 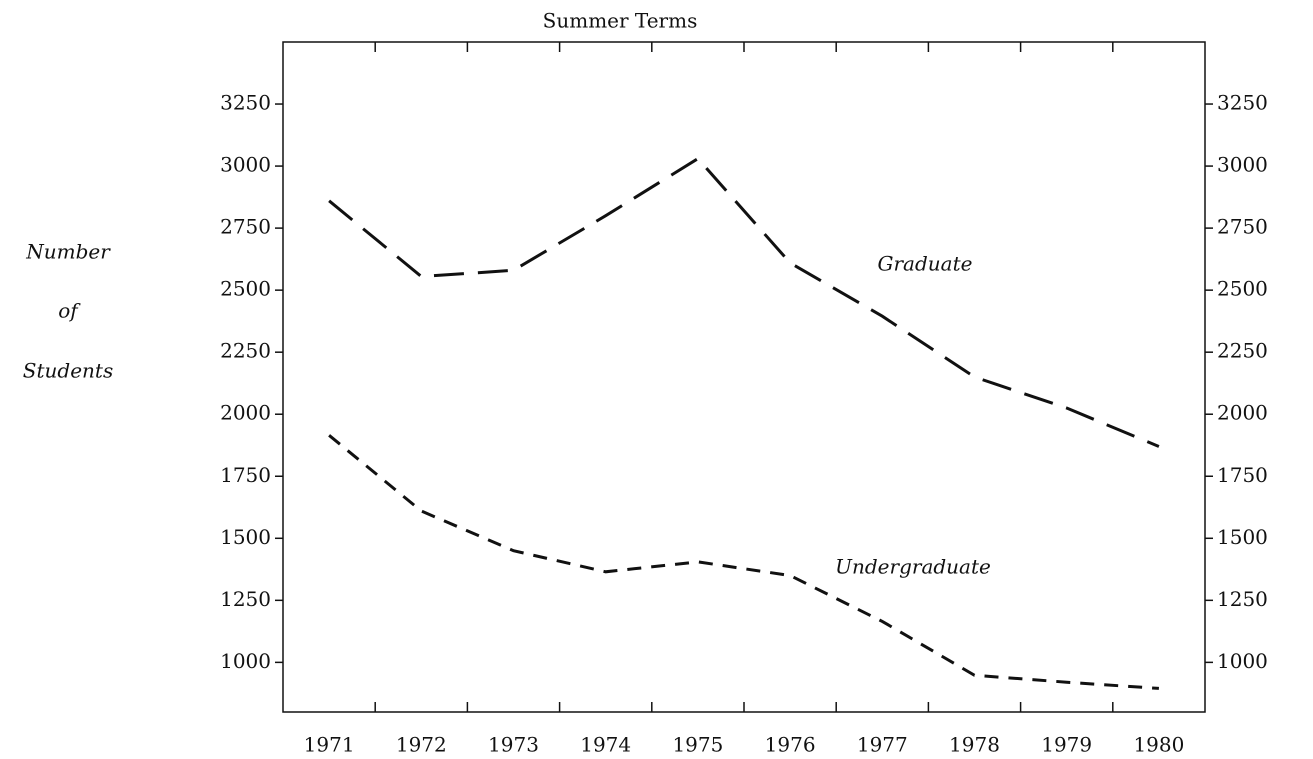 I want to click on x-tick-label: 1980, so click(x=1158, y=745).